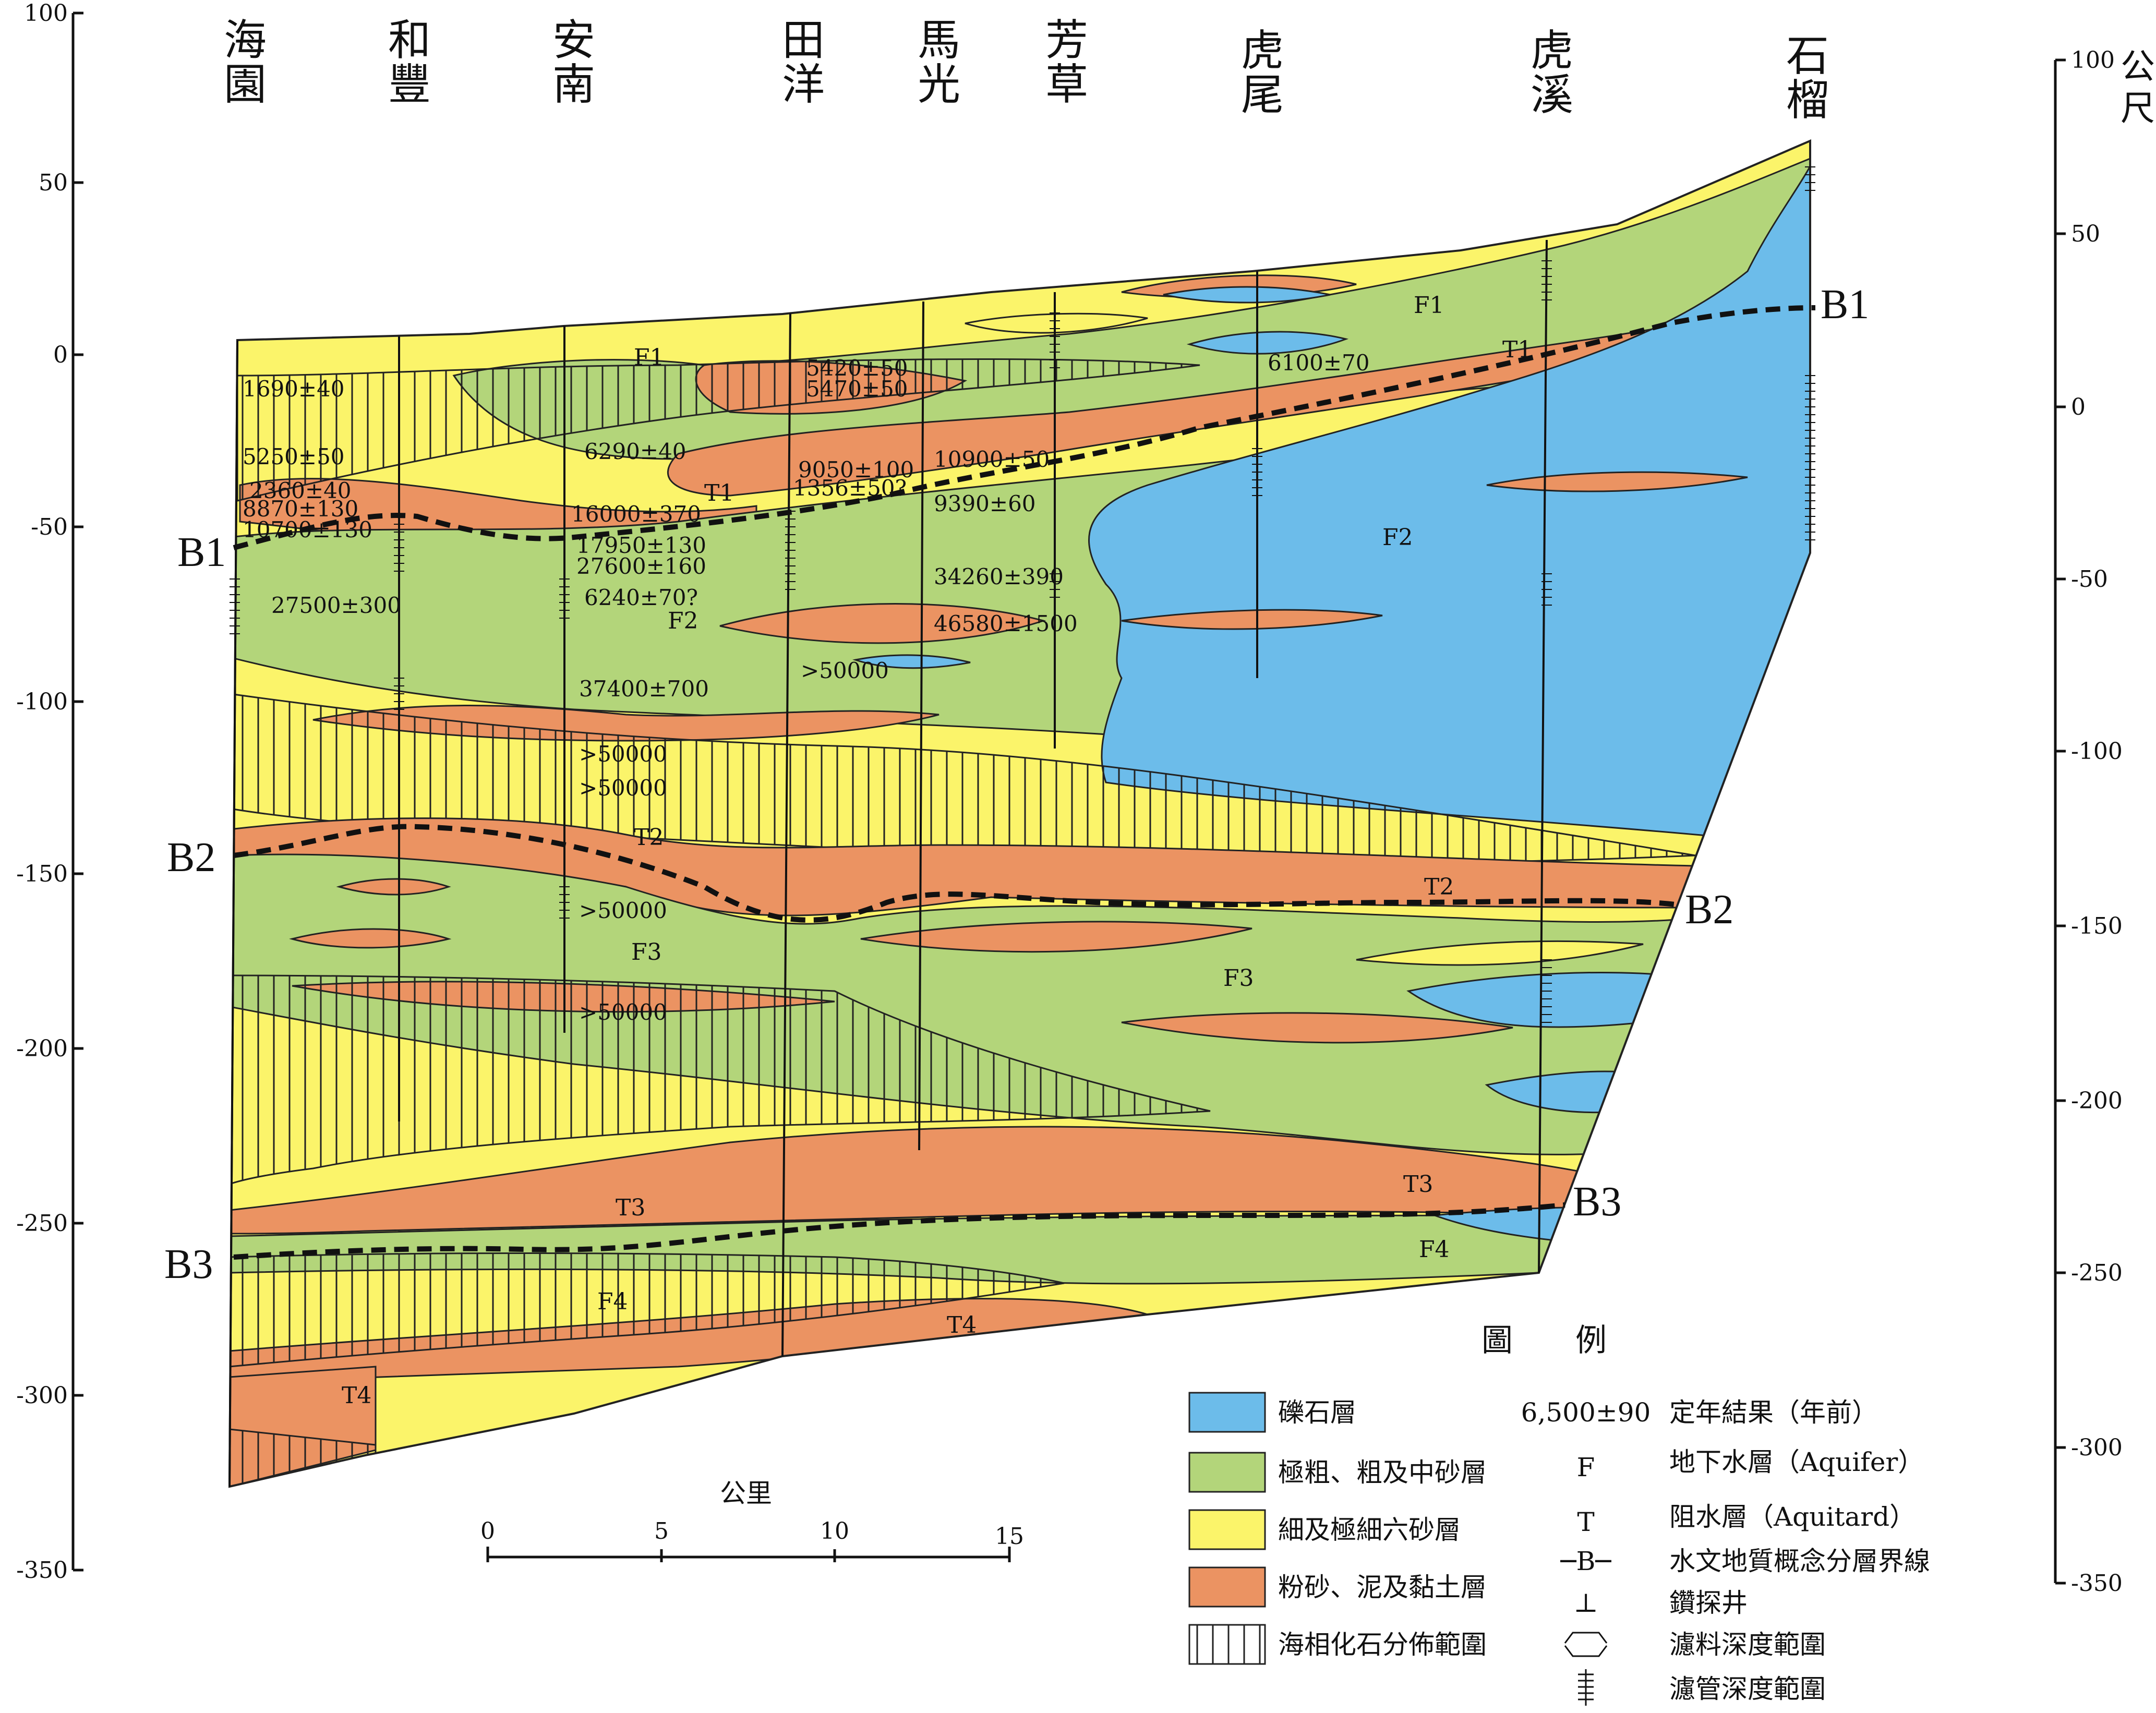 This screenshot has height=1713, width=2156. I want to click on date-label: 5250±50, so click(294, 456).